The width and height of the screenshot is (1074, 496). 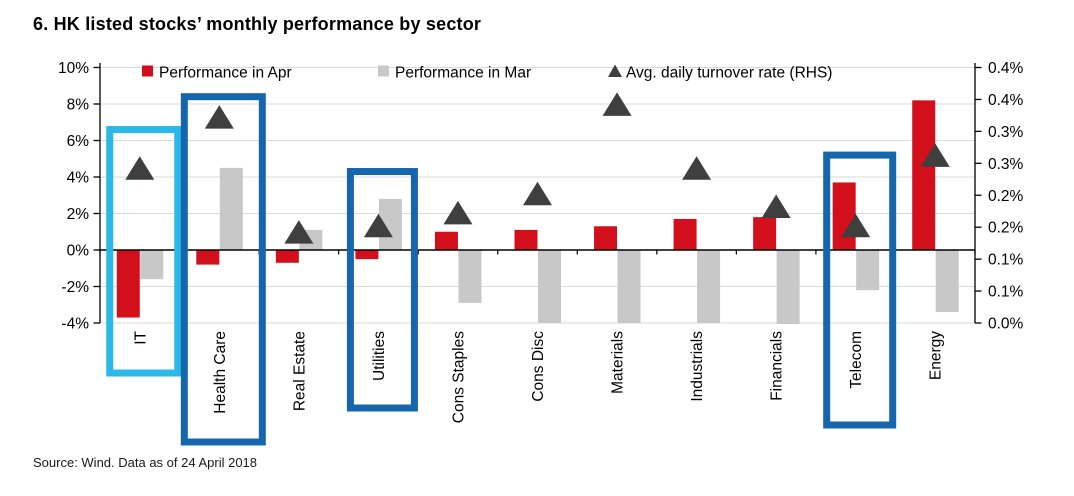 I want to click on left-axis-label: 10%, so click(x=73, y=68).